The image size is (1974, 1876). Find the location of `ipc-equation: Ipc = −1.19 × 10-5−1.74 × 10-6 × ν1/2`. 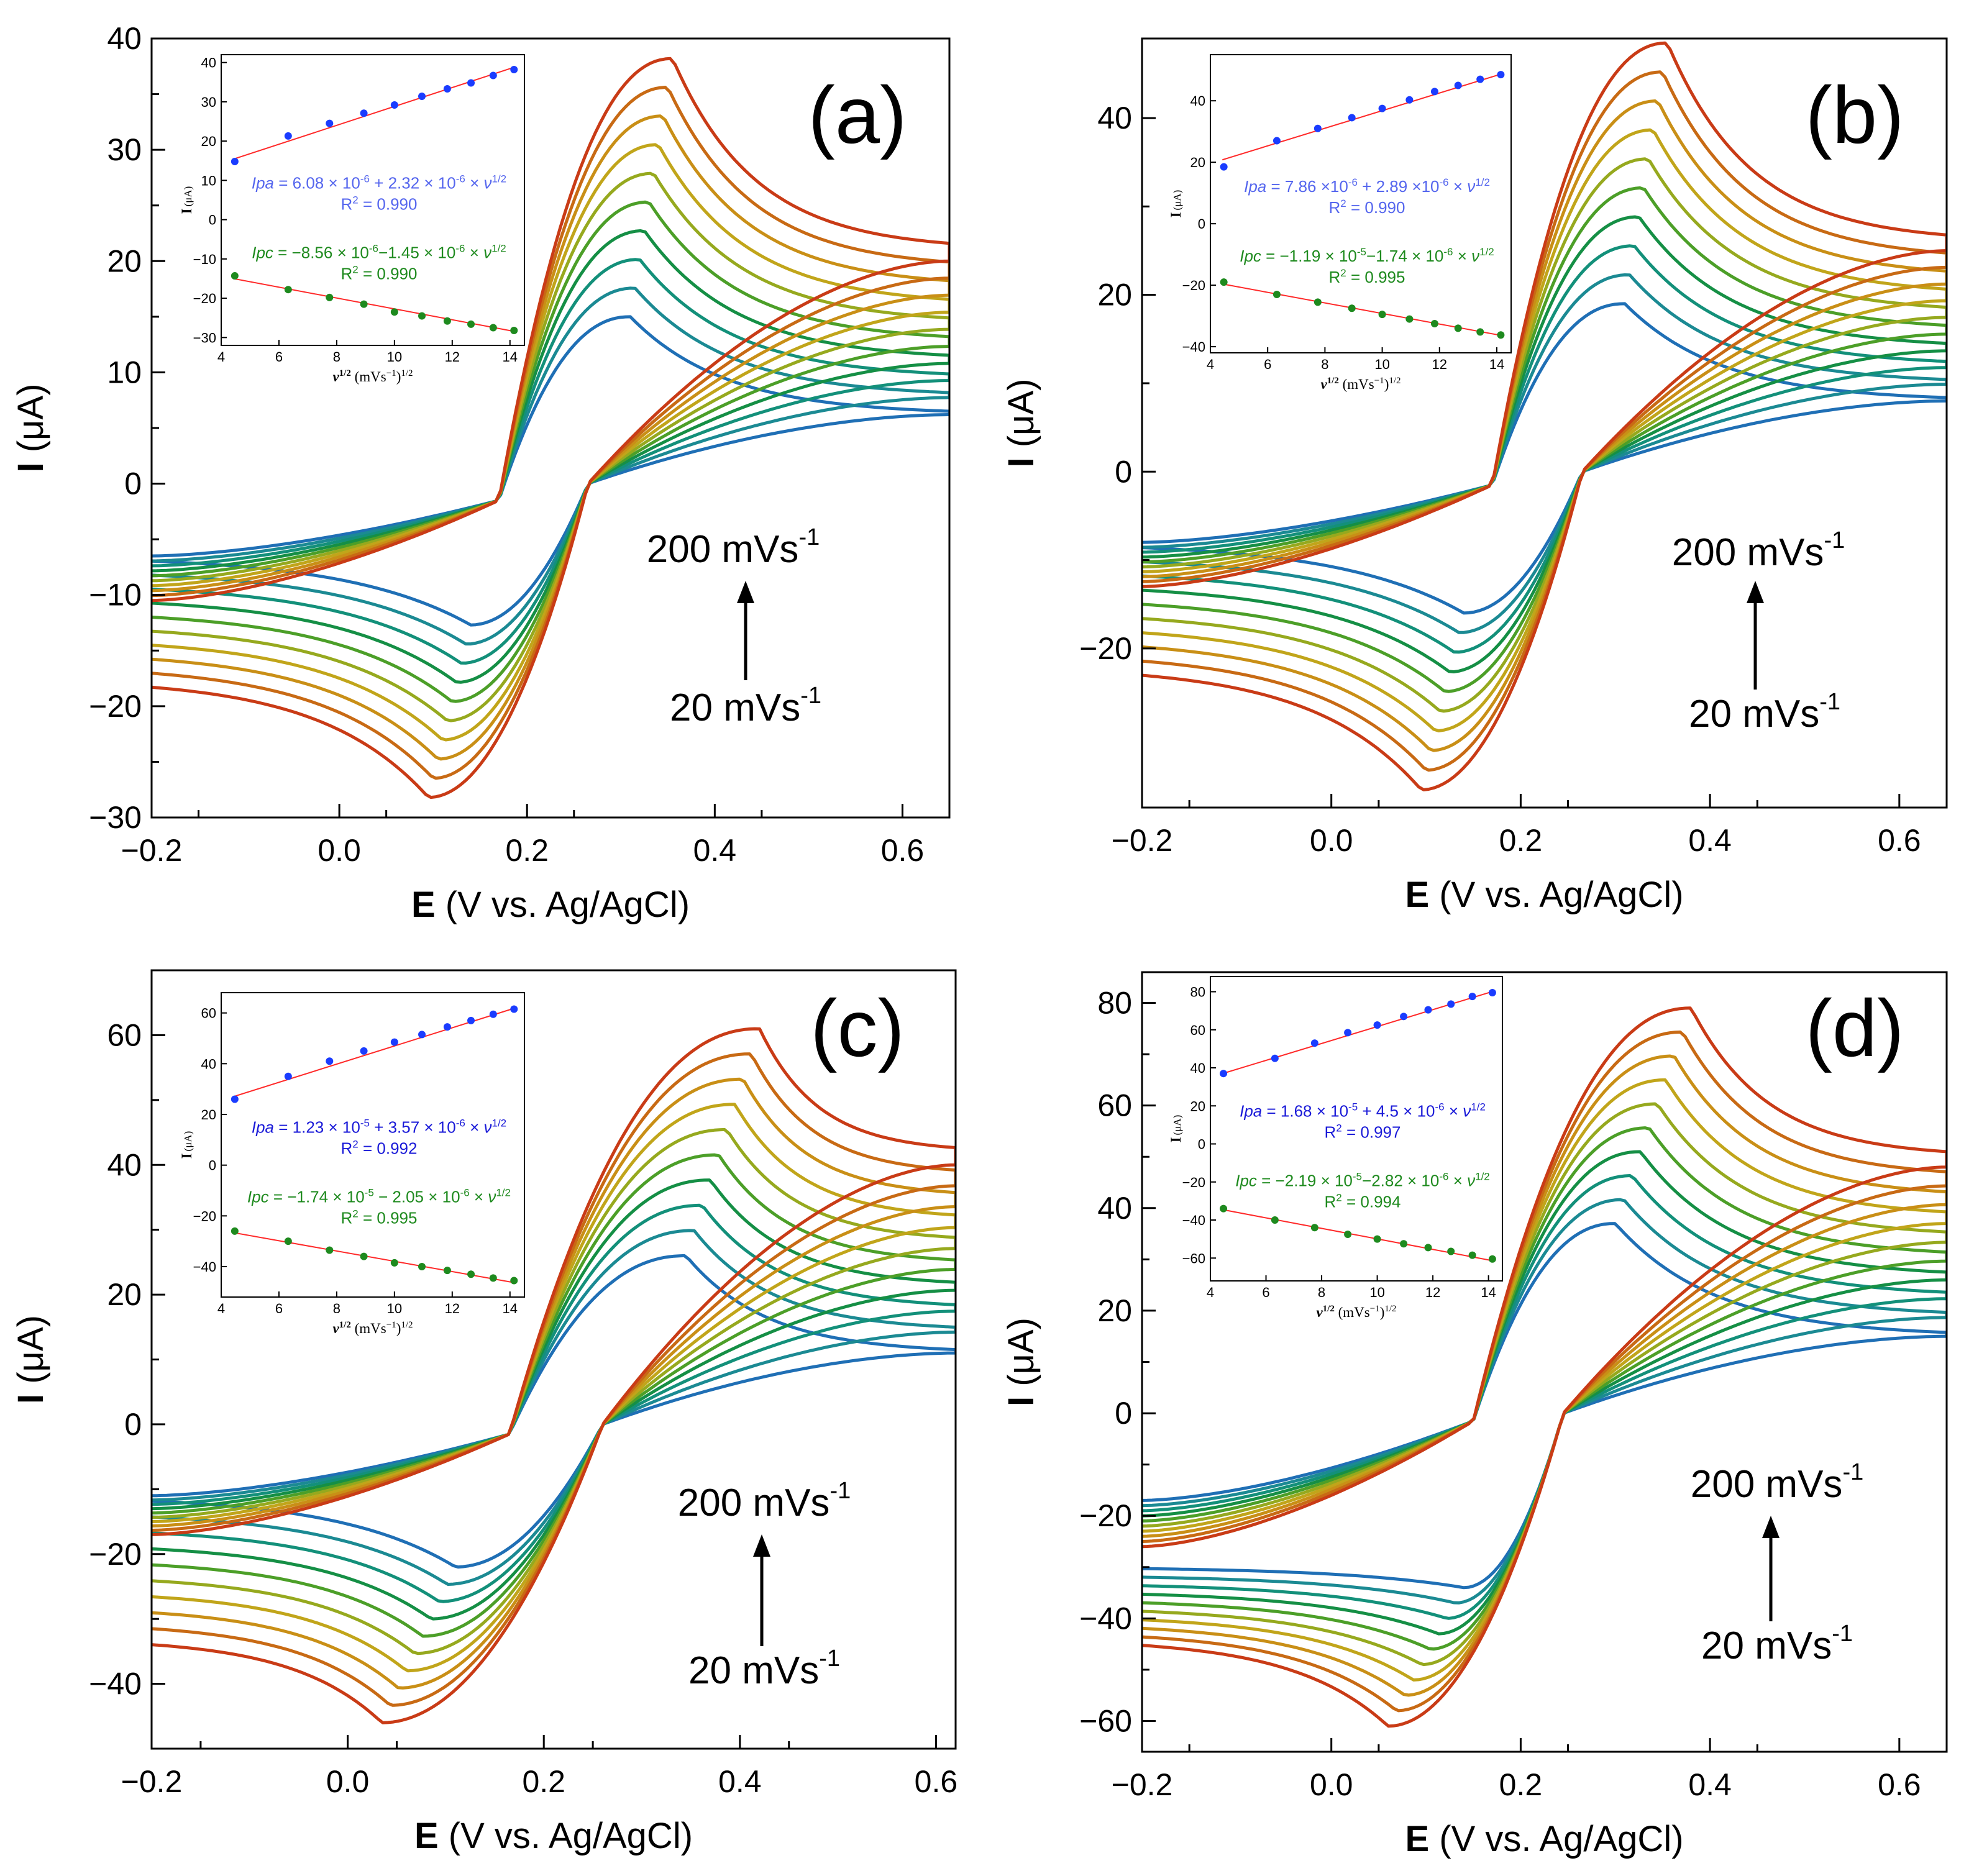

ipc-equation: Ipc = −1.19 × 10-5−1.74 × 10-6 × ν1/2 is located at coordinates (1367, 256).